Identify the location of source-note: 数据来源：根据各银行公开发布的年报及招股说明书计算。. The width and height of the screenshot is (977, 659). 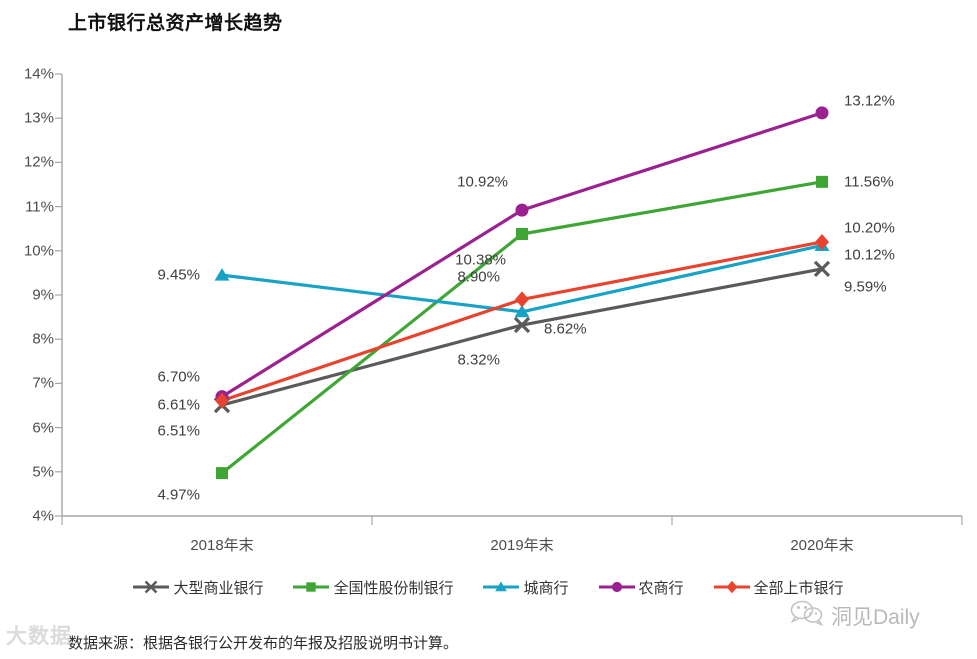
(263, 643).